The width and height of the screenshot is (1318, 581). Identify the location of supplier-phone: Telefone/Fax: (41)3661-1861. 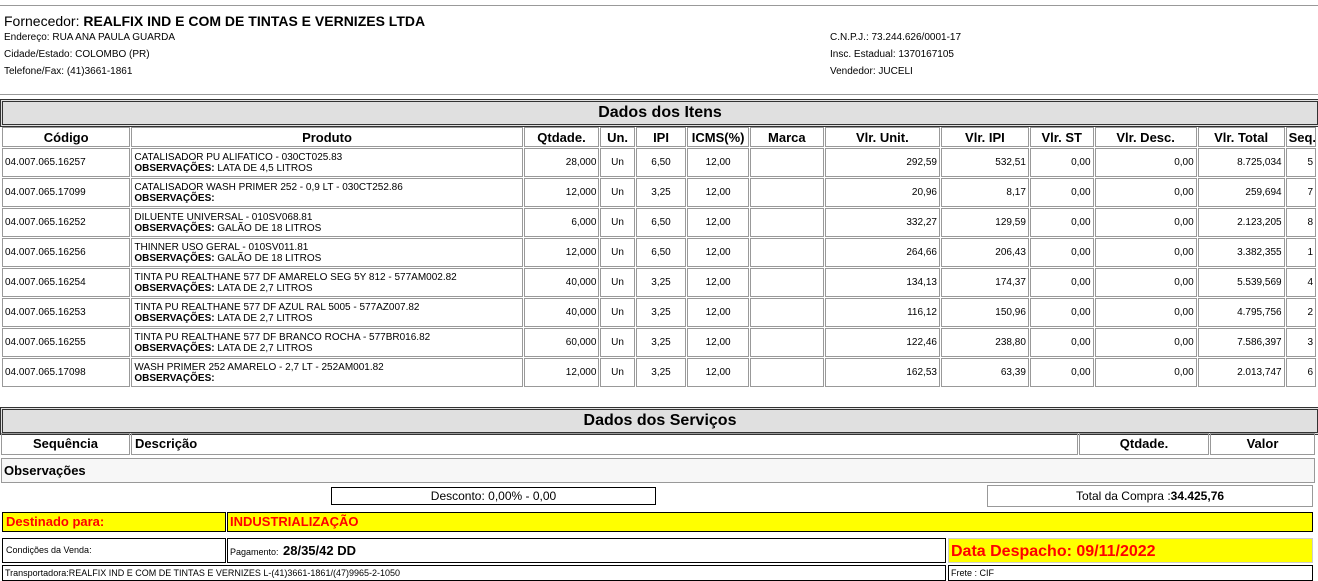
(68, 71).